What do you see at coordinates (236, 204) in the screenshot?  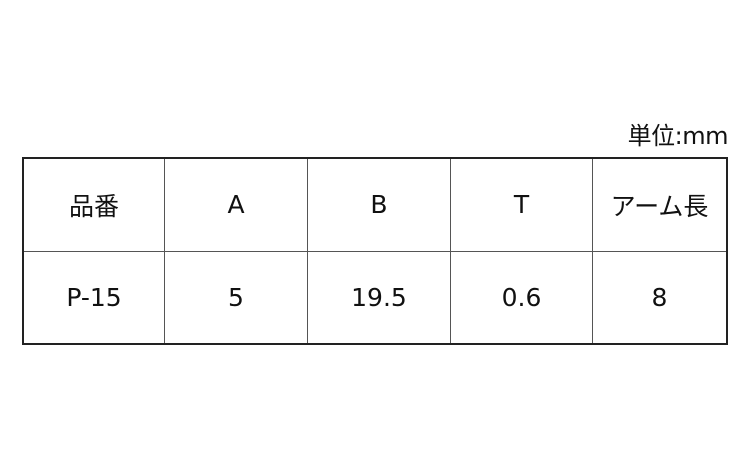 I see `header-a: A` at bounding box center [236, 204].